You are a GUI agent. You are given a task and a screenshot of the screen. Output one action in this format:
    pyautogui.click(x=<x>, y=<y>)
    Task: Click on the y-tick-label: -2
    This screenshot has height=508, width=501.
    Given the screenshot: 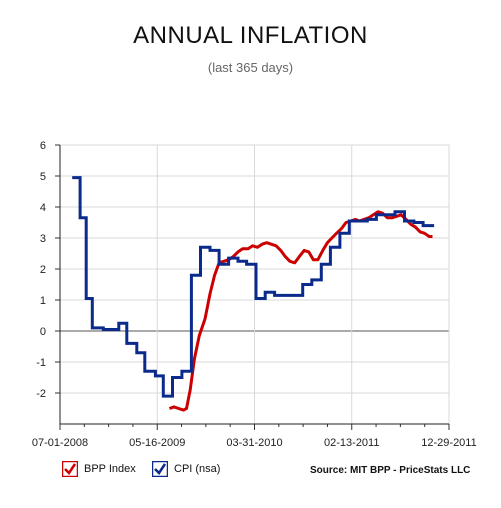 What is the action you would take?
    pyautogui.click(x=41, y=394)
    